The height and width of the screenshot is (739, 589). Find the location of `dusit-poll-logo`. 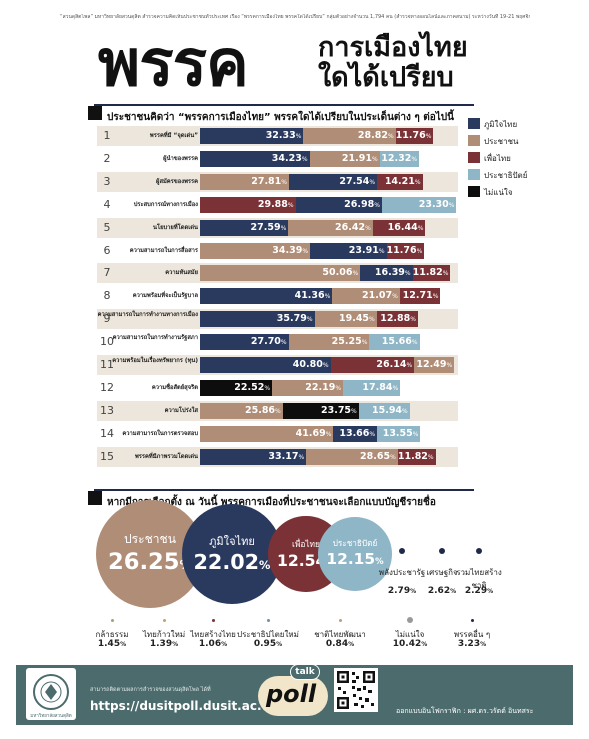

dusit-poll-logo is located at coordinates (293, 696).